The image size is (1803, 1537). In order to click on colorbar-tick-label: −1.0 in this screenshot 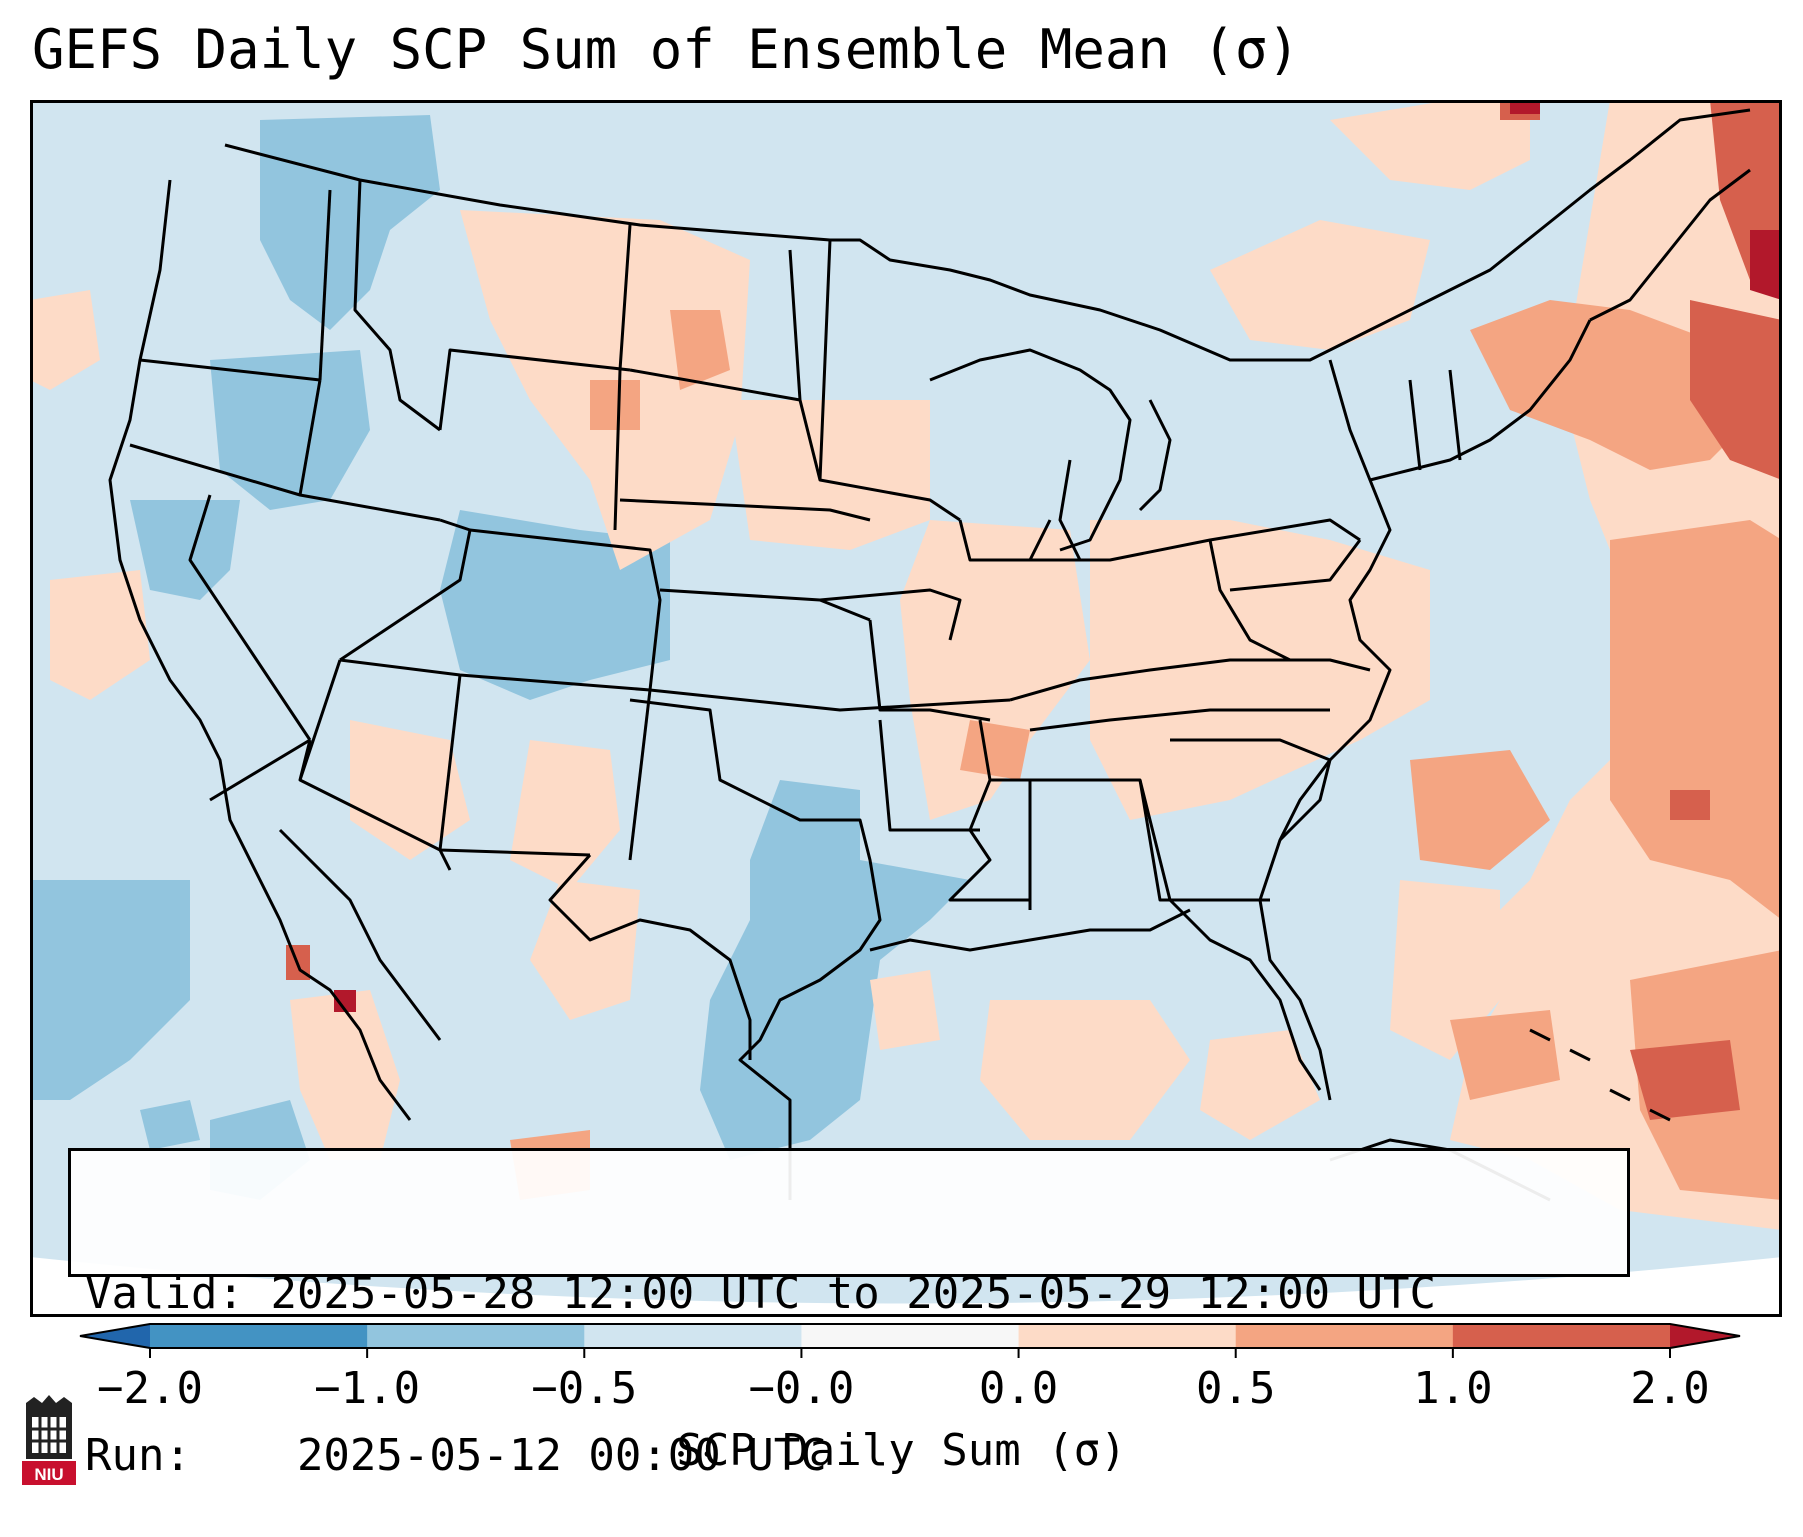, I will do `click(367, 1388)`.